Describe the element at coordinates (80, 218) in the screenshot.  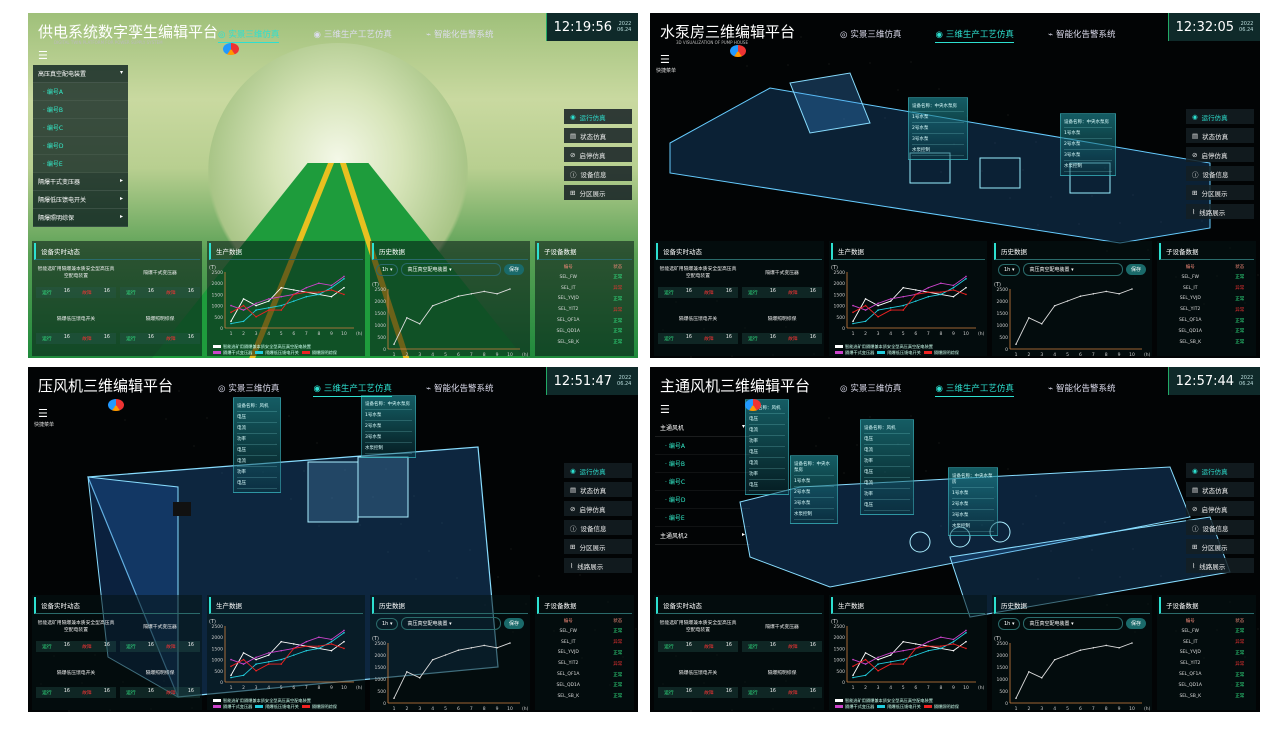
I see `menu-group: 隔爆照明综保 ▸` at that location.